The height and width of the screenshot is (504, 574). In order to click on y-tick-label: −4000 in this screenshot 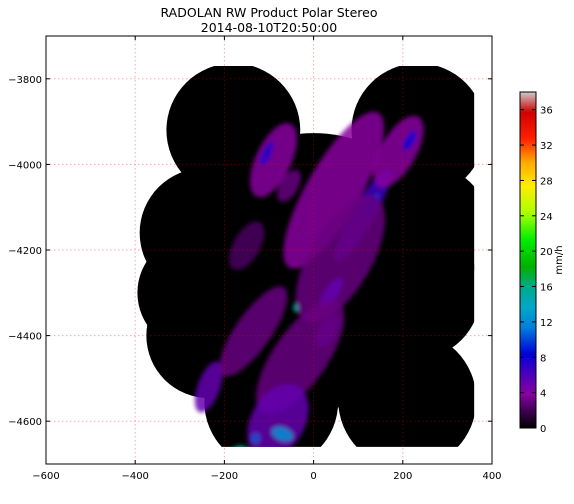, I will do `click(25, 165)`.